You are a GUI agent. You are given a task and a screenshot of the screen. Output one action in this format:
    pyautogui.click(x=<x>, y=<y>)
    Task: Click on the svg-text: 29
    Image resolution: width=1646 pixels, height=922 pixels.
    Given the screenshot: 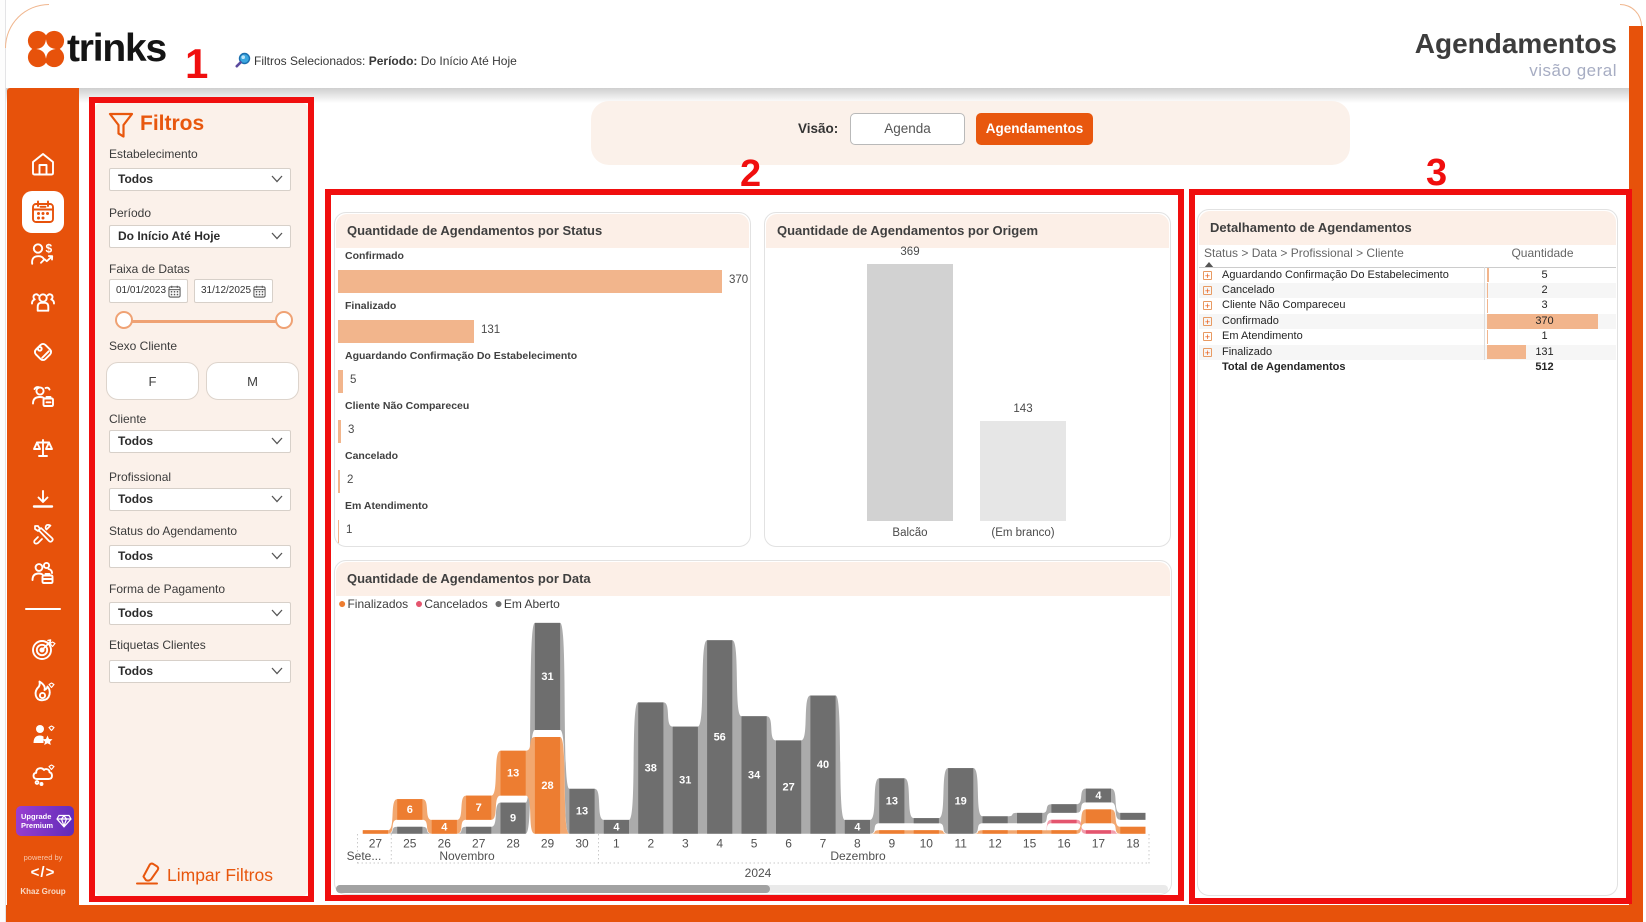 What is the action you would take?
    pyautogui.click(x=548, y=844)
    